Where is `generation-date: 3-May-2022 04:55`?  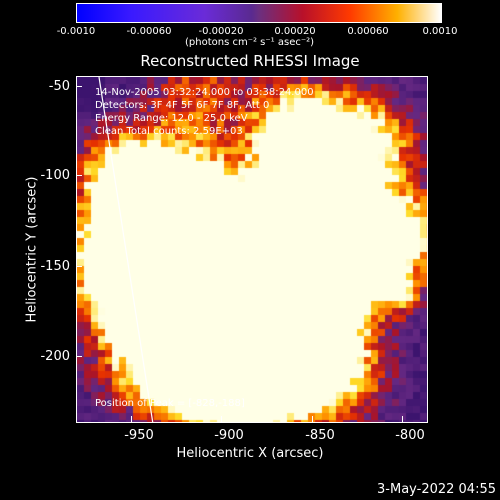 generation-date: 3-May-2022 04:55 is located at coordinates (436, 489).